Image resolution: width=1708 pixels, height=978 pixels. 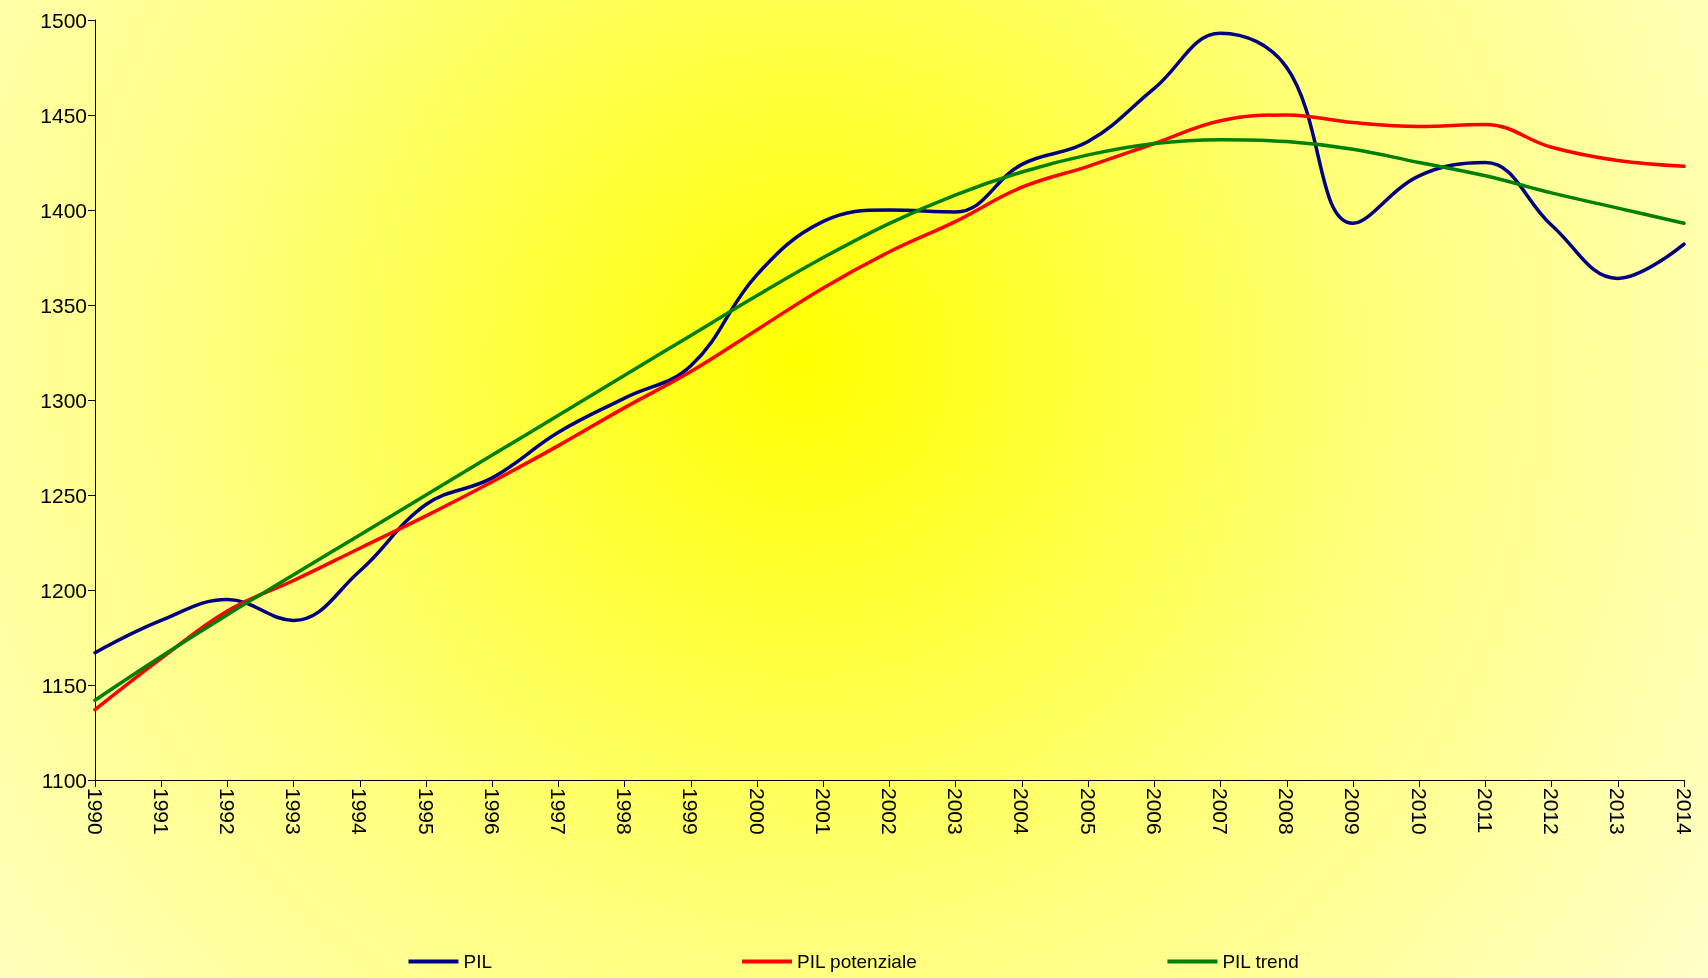 What do you see at coordinates (63, 305) in the screenshot?
I see `y-tick-label: 1350` at bounding box center [63, 305].